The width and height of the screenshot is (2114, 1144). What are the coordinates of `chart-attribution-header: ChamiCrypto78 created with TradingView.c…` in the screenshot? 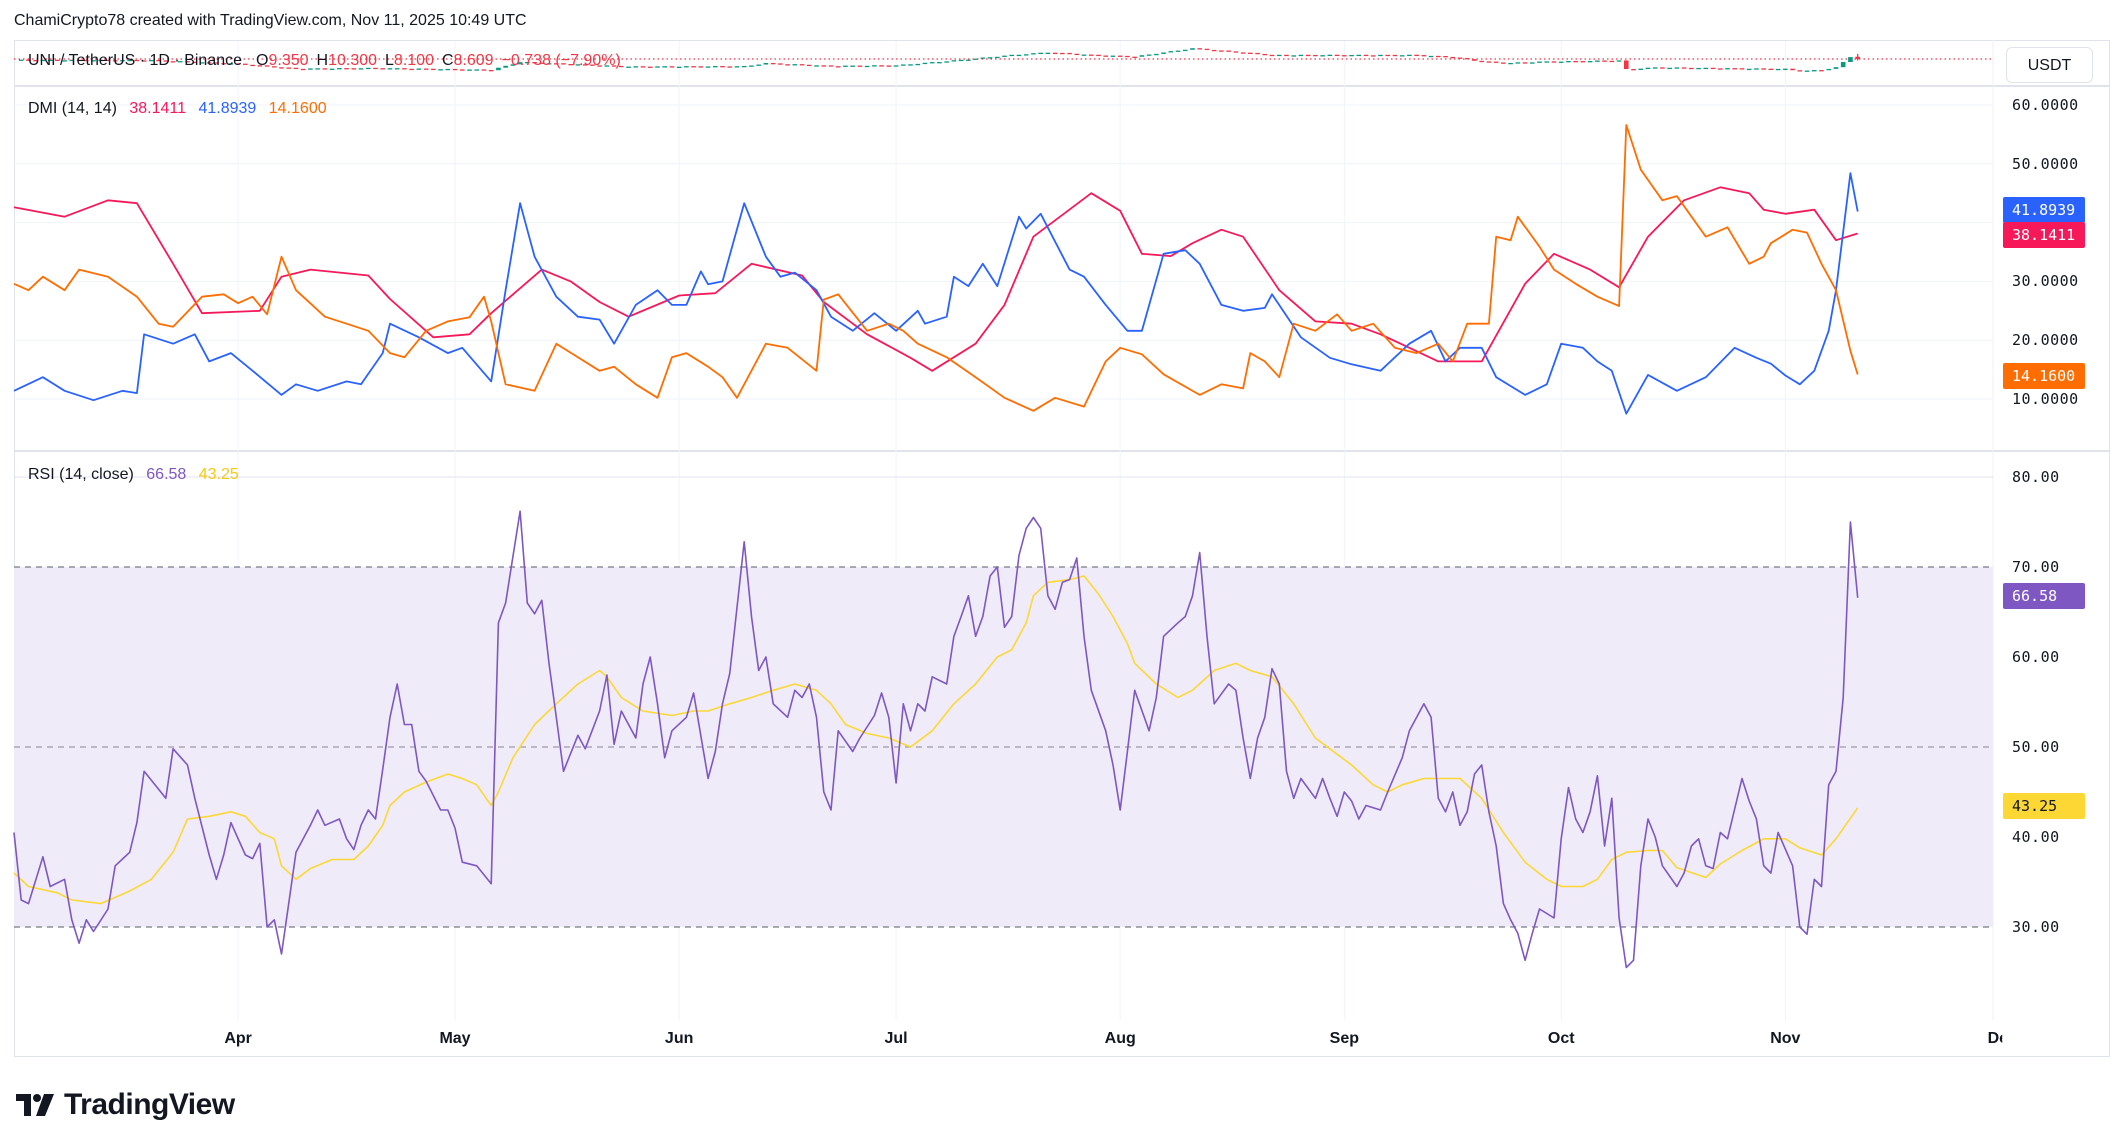 It's located at (270, 20).